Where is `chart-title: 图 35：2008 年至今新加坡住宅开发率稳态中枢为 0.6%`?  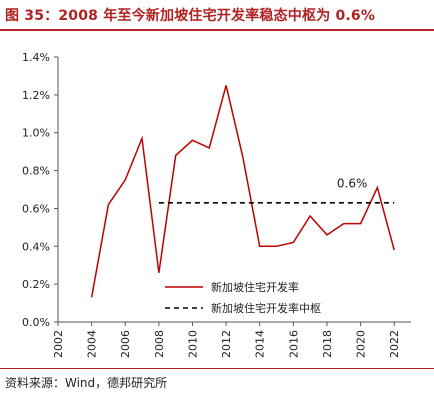
chart-title: 图 35：2008 年至今新加坡住宅开发率稳态中枢为 0.6% is located at coordinates (190, 16).